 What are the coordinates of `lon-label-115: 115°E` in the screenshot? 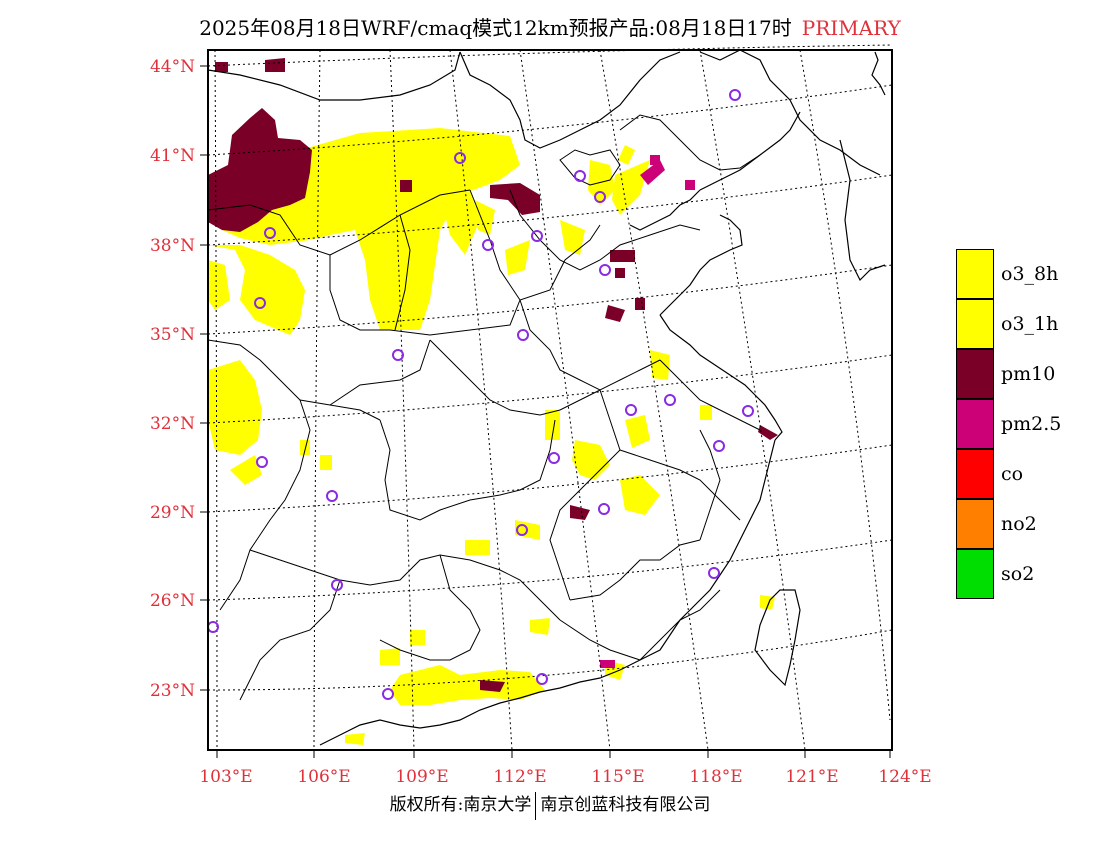 It's located at (617, 777).